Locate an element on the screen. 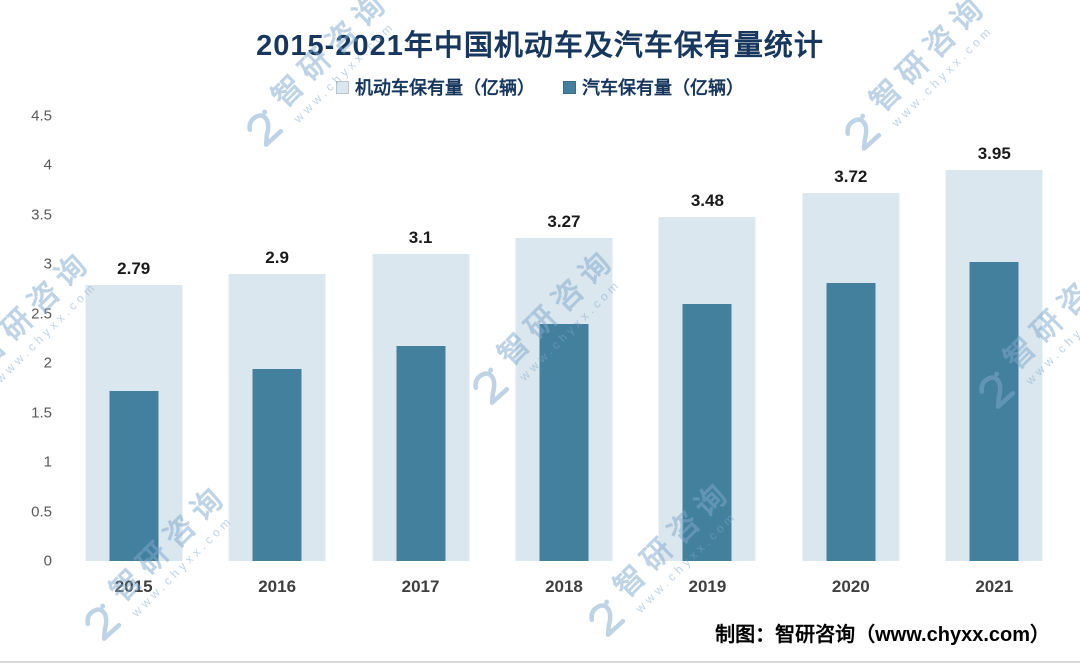  y-axis-tick-label: 3.5 is located at coordinates (41, 215).